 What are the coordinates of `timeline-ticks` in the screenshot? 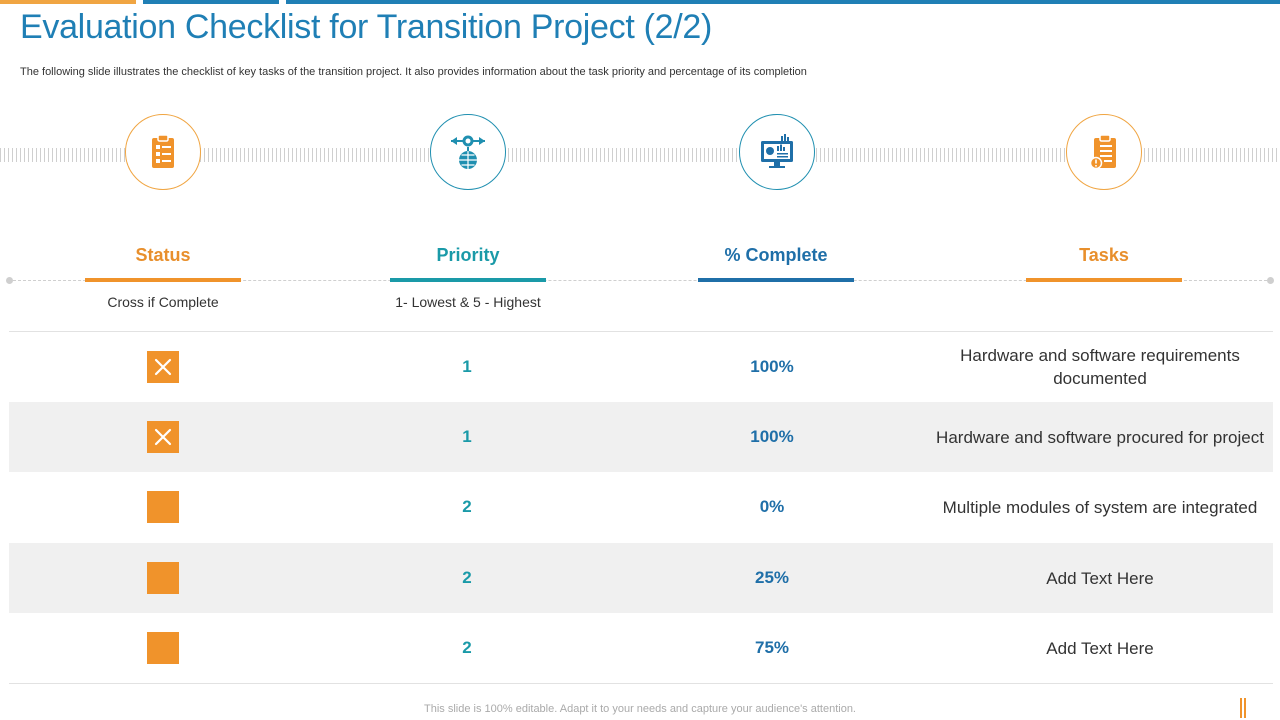 It's located at (640, 155).